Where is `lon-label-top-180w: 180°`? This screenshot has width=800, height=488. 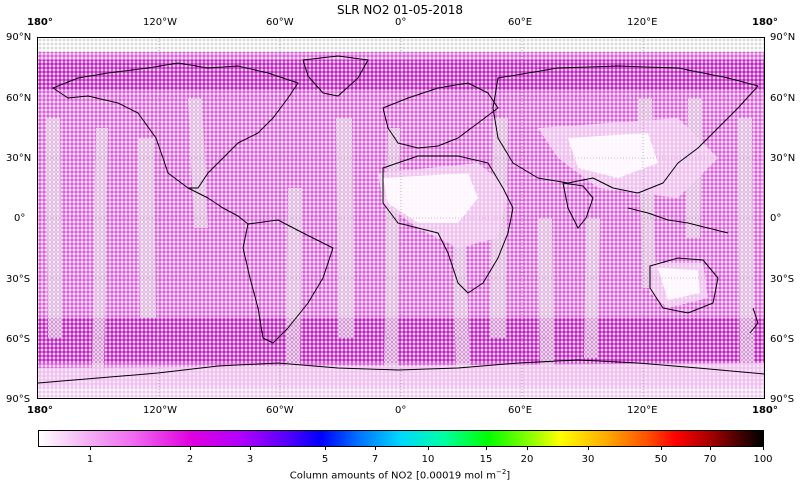
lon-label-top-180w: 180° is located at coordinates (40, 22).